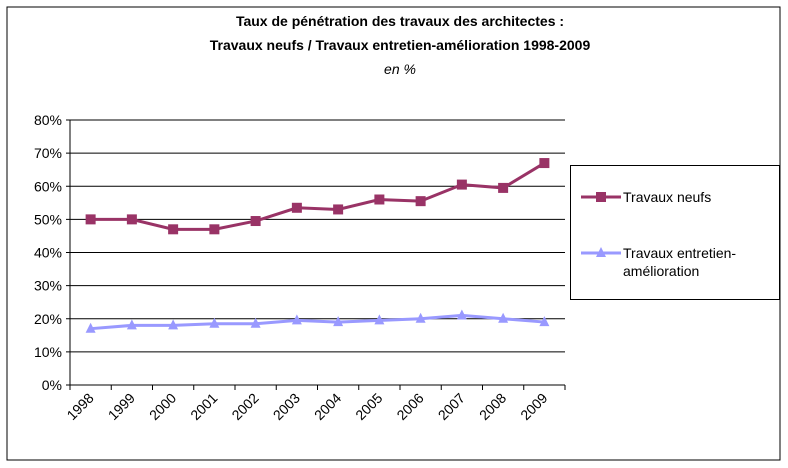 This screenshot has width=788, height=468. What do you see at coordinates (48, 153) in the screenshot?
I see `y-tick-label: 70%` at bounding box center [48, 153].